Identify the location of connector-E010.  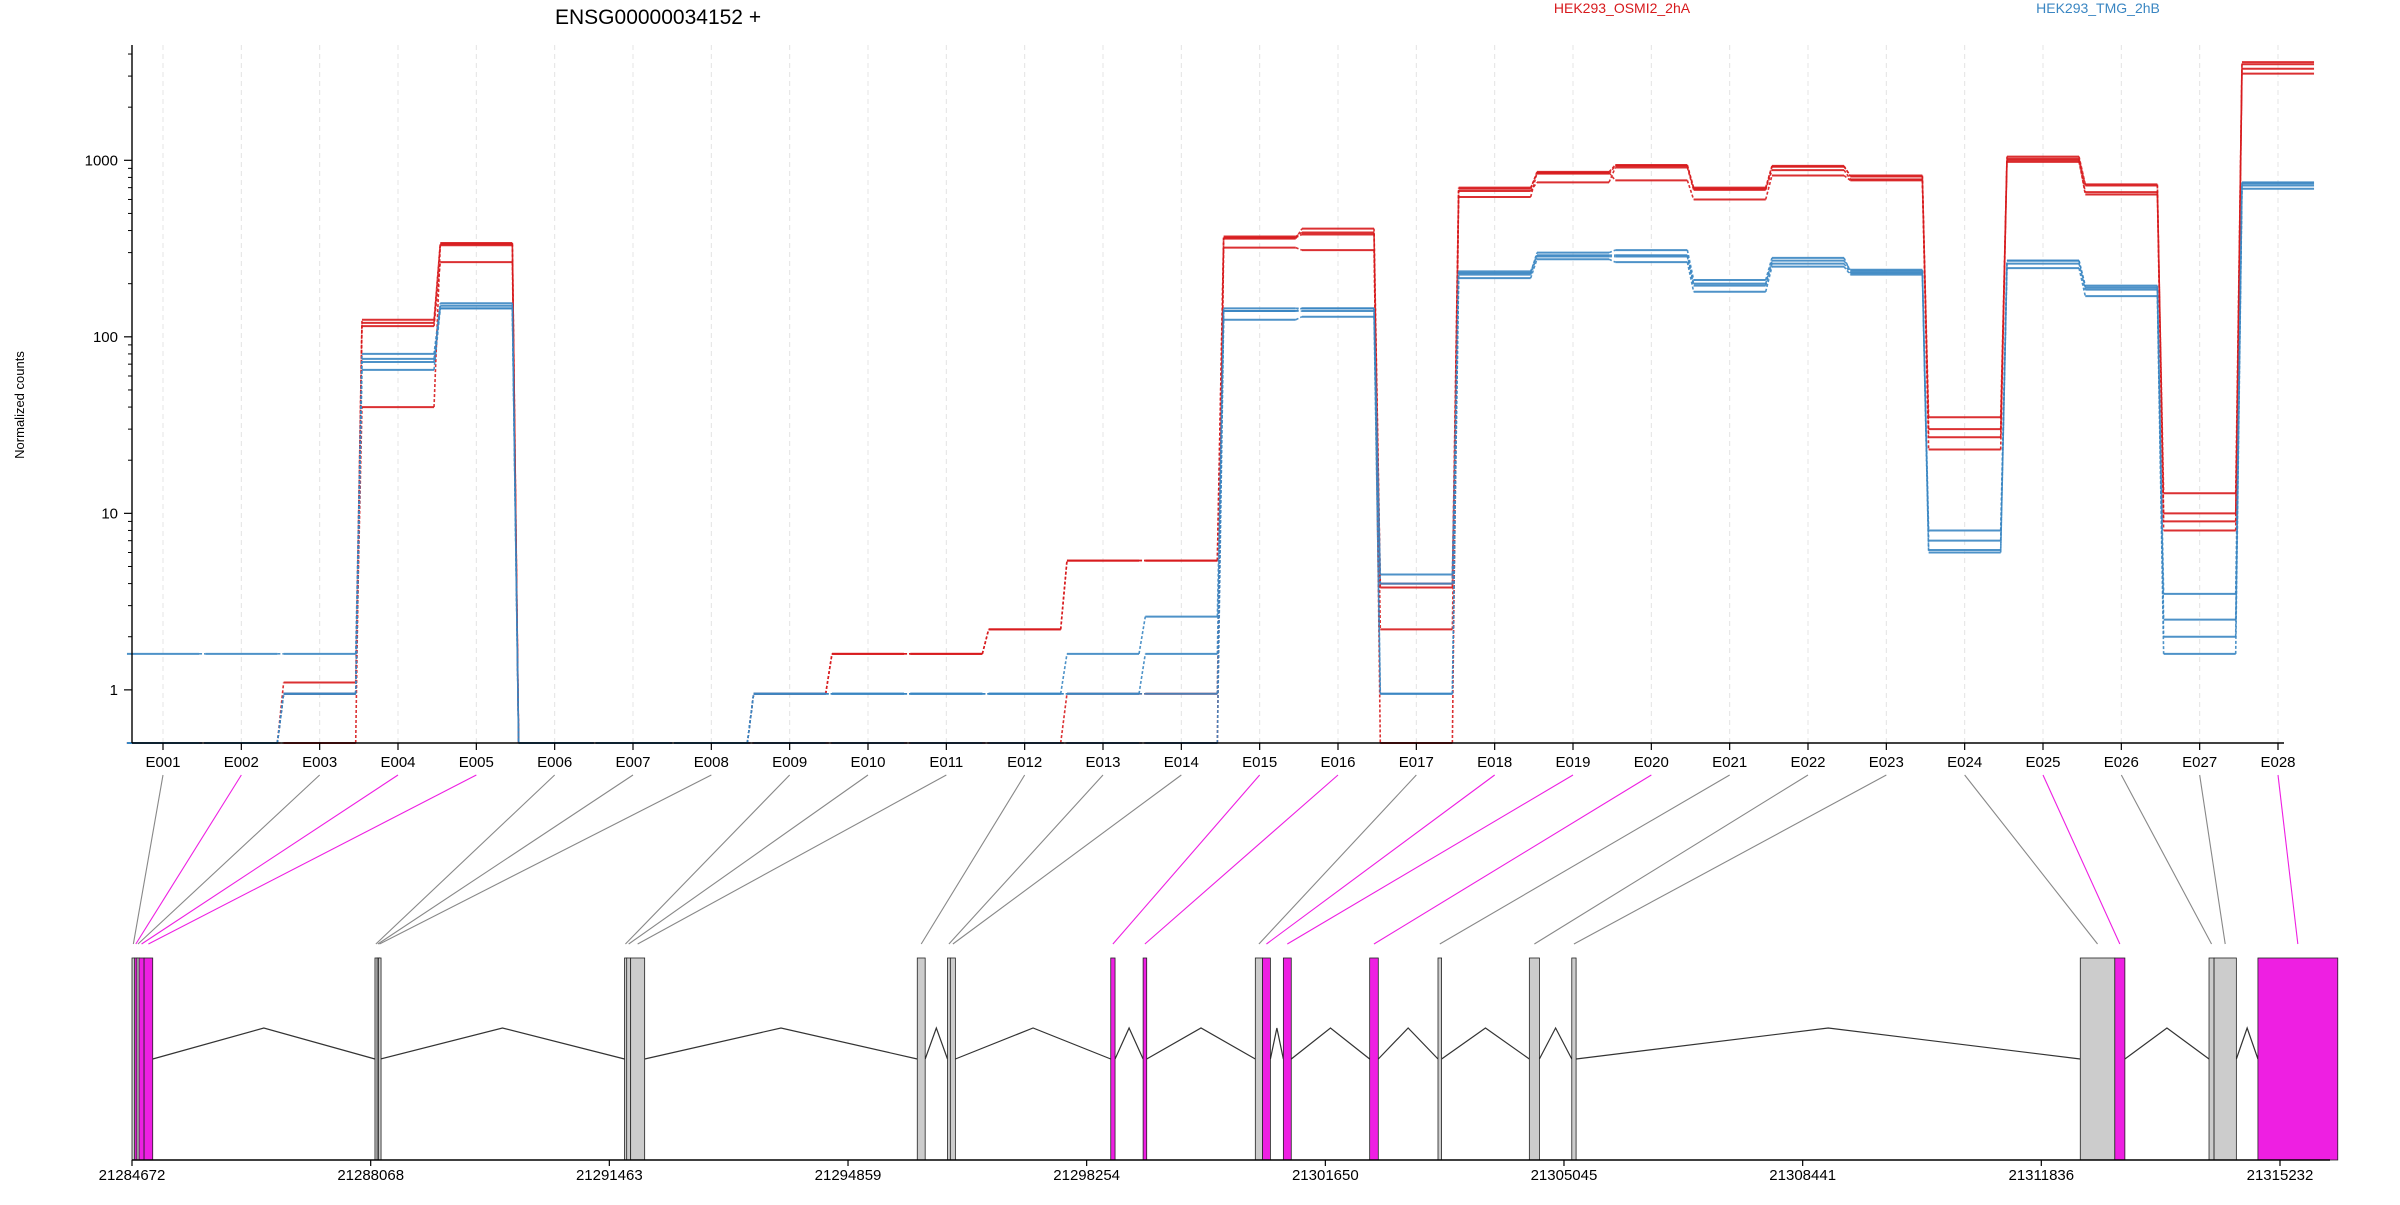
(748, 859).